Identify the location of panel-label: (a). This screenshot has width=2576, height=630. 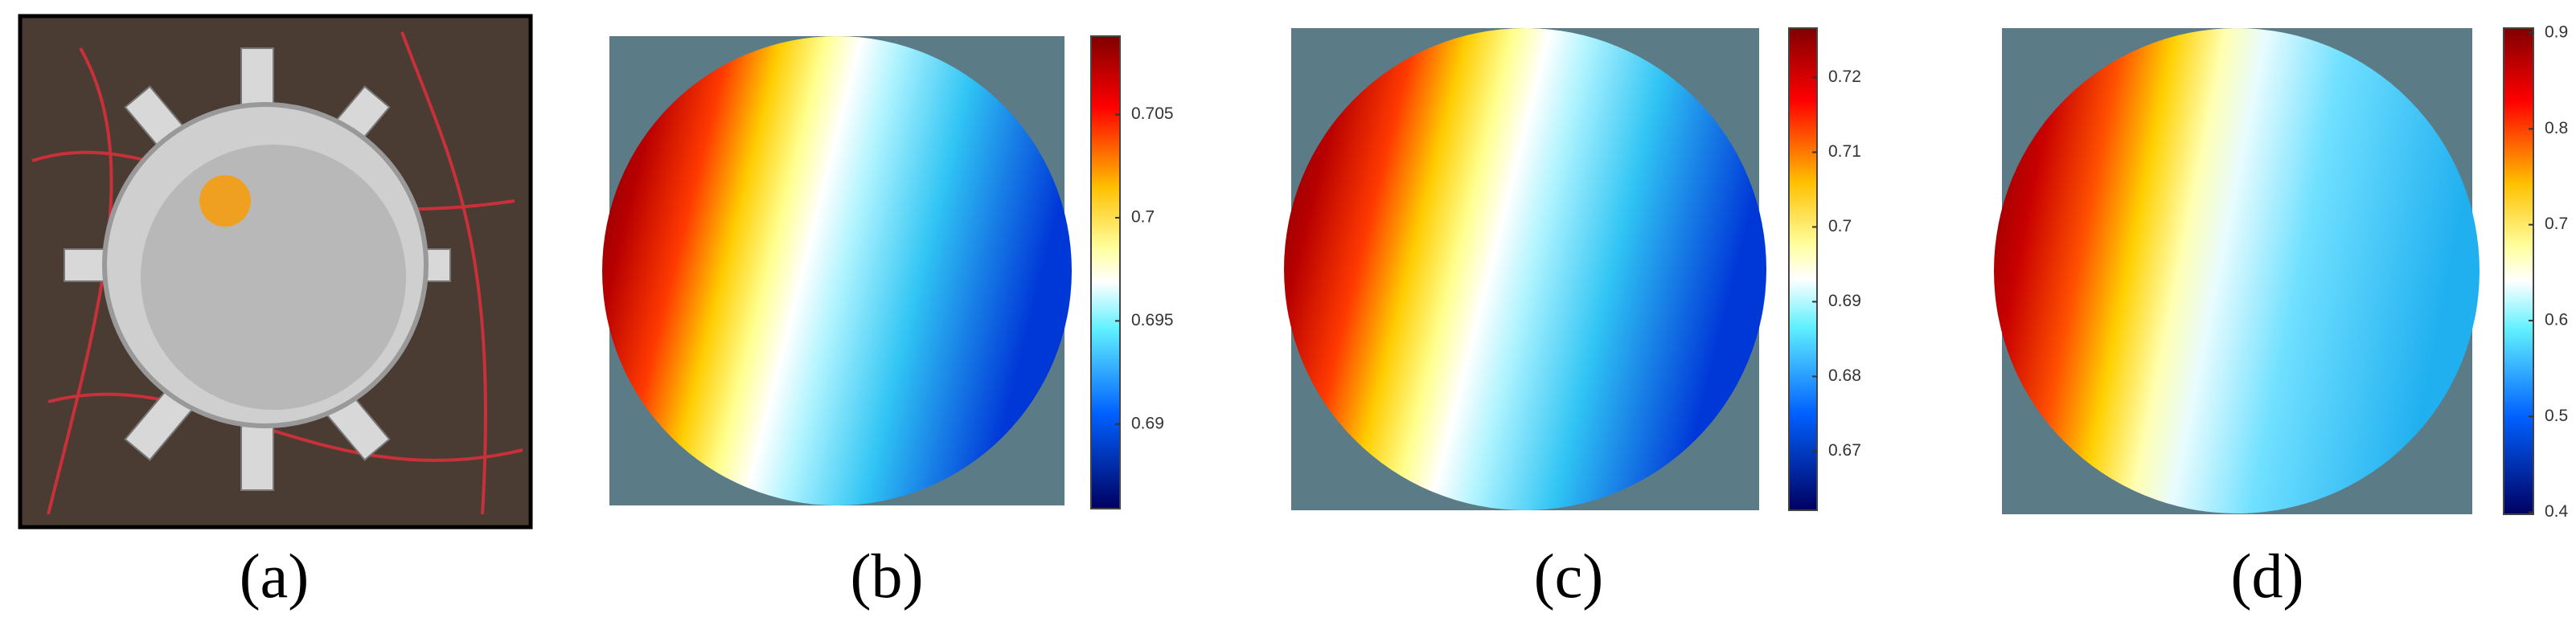
(275, 576).